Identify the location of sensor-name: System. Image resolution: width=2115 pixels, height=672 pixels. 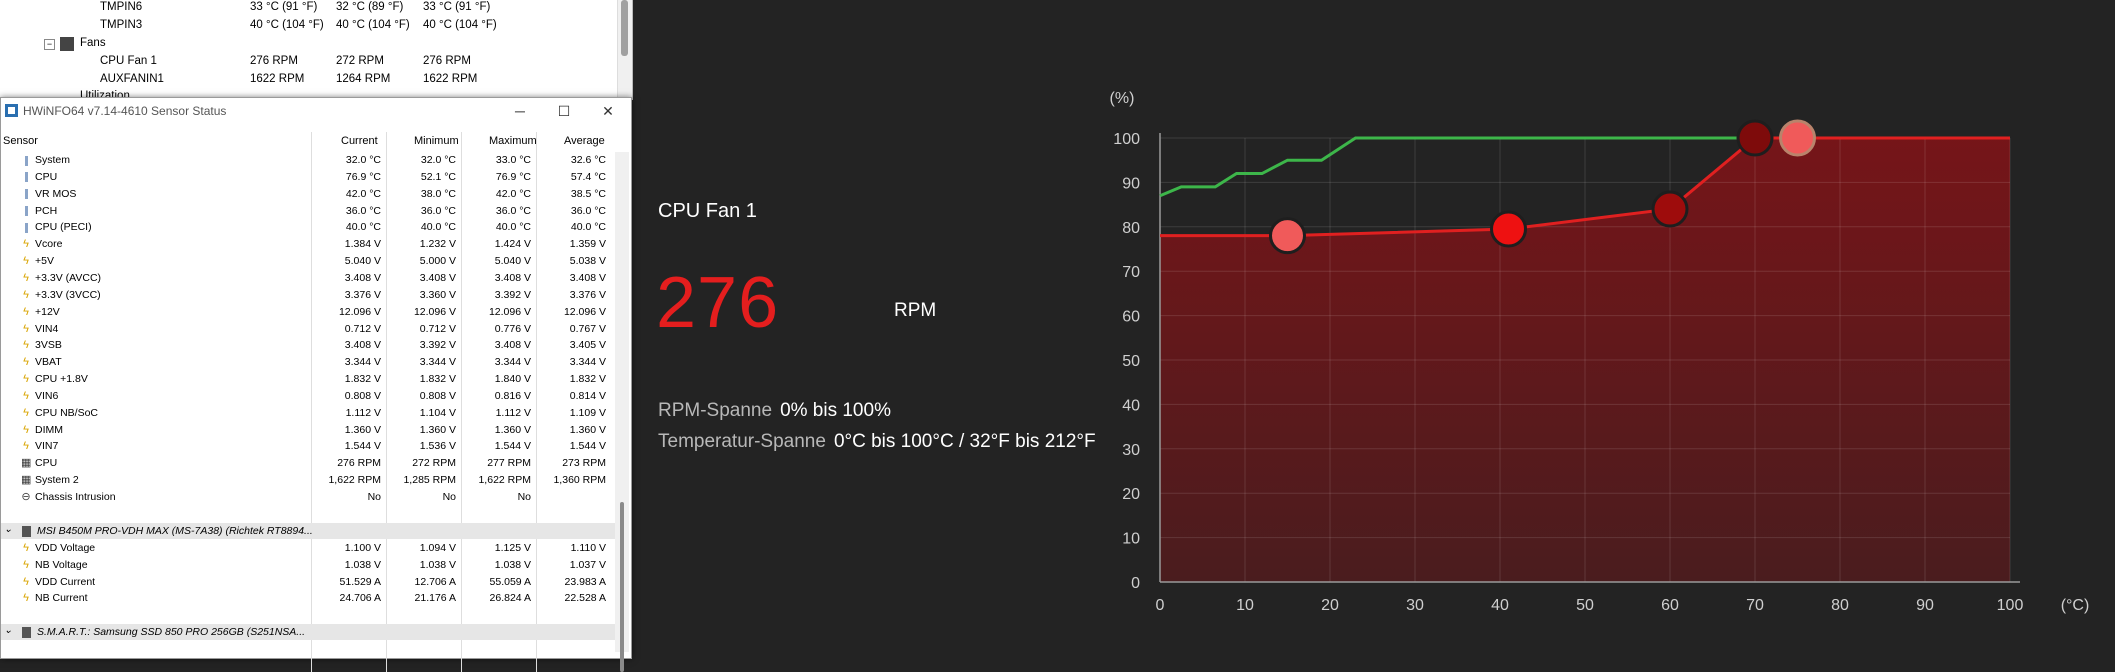
(53, 160).